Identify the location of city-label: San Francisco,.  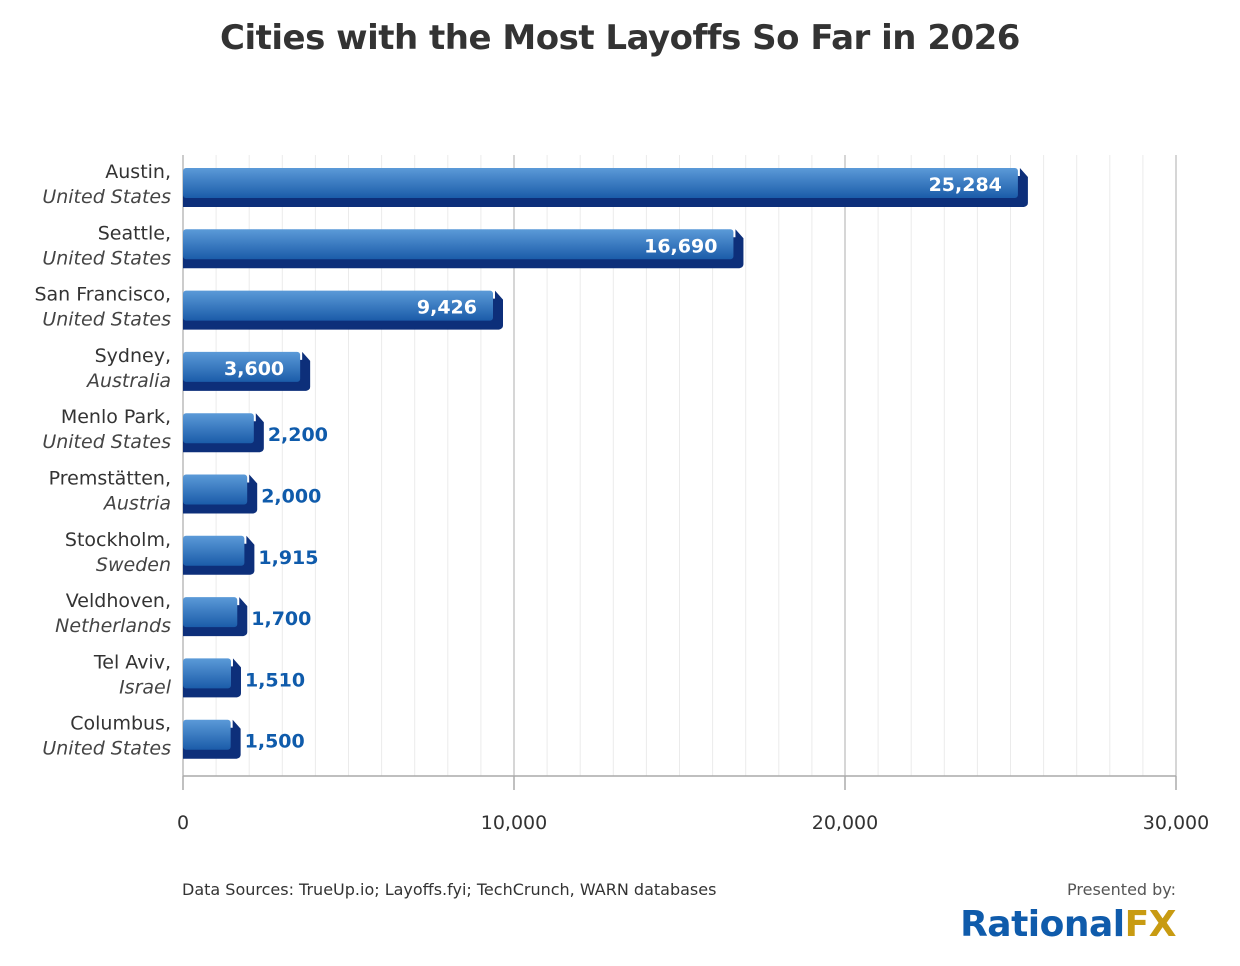
(102, 295).